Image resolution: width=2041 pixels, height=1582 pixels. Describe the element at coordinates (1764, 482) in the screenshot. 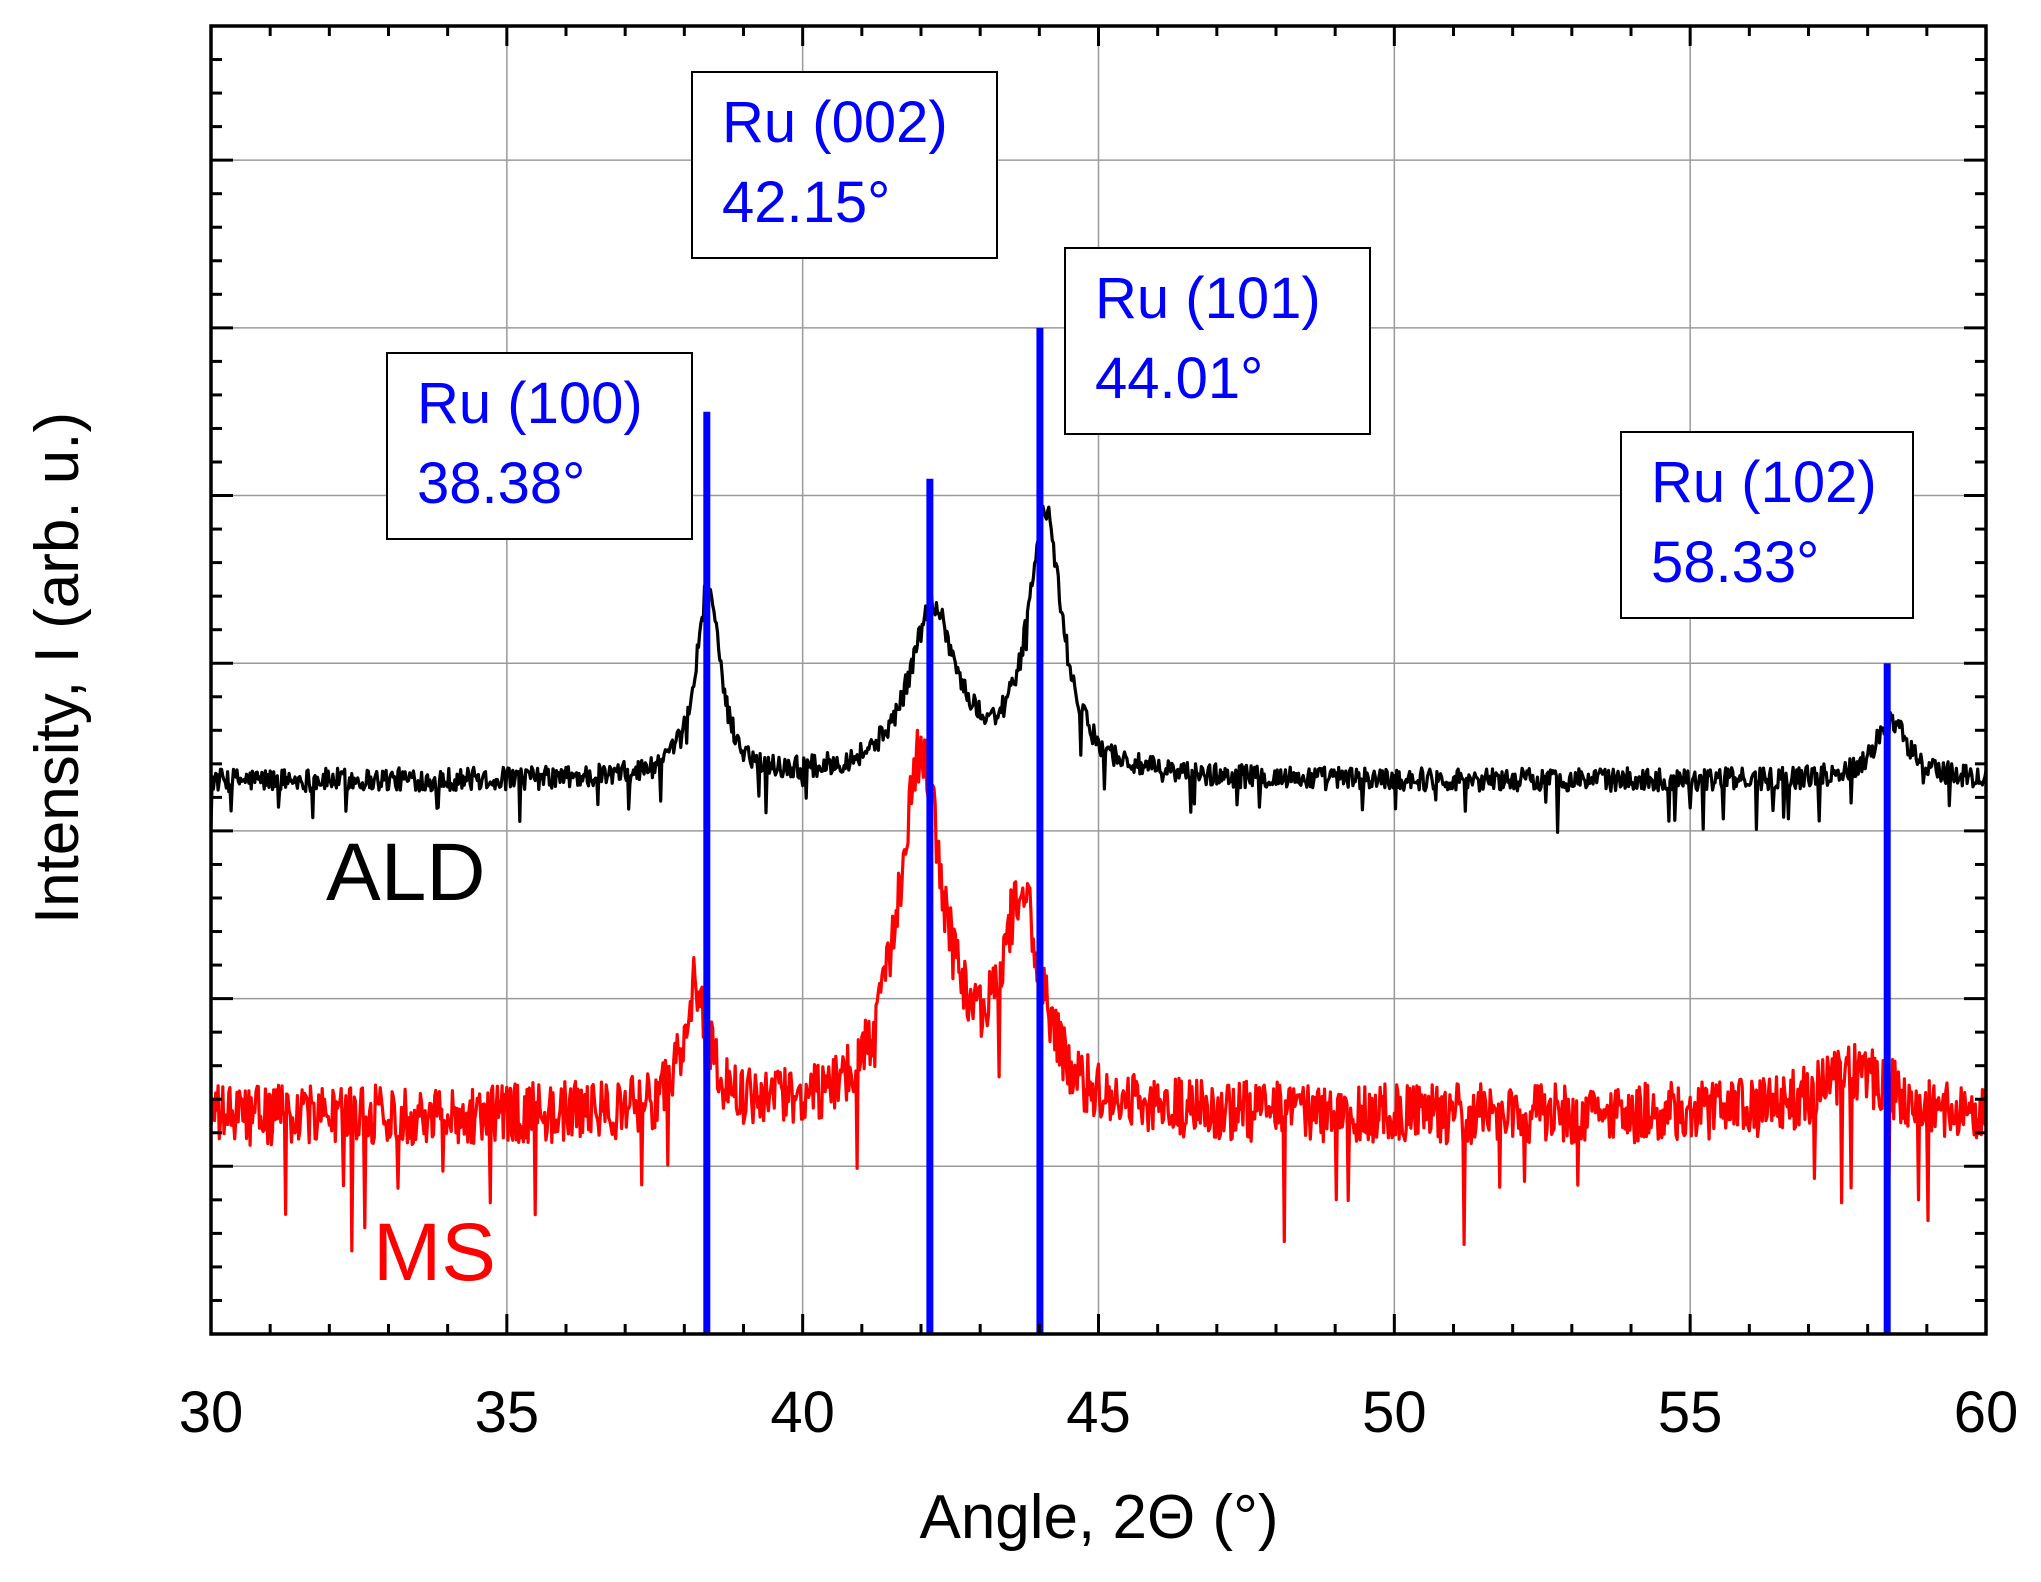

I see `peak-label-4: Ru (102)` at that location.